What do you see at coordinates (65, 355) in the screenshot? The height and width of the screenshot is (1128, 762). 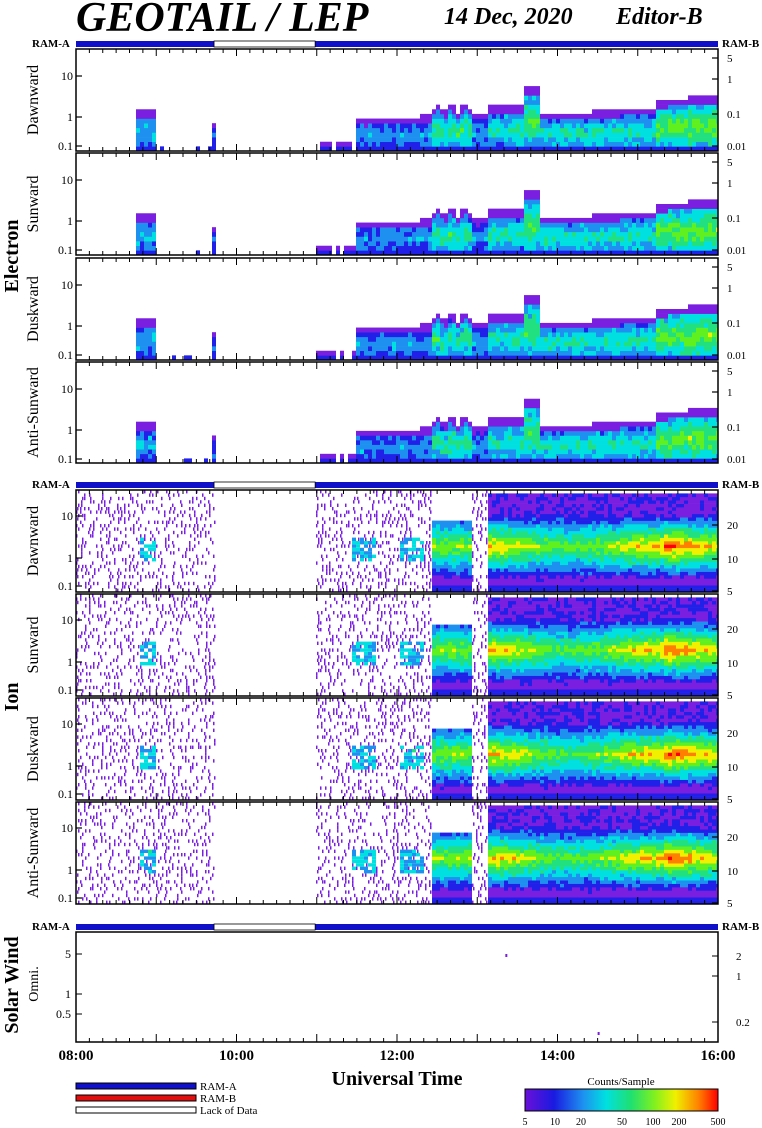 I see `left-tick-label: 0.1` at bounding box center [65, 355].